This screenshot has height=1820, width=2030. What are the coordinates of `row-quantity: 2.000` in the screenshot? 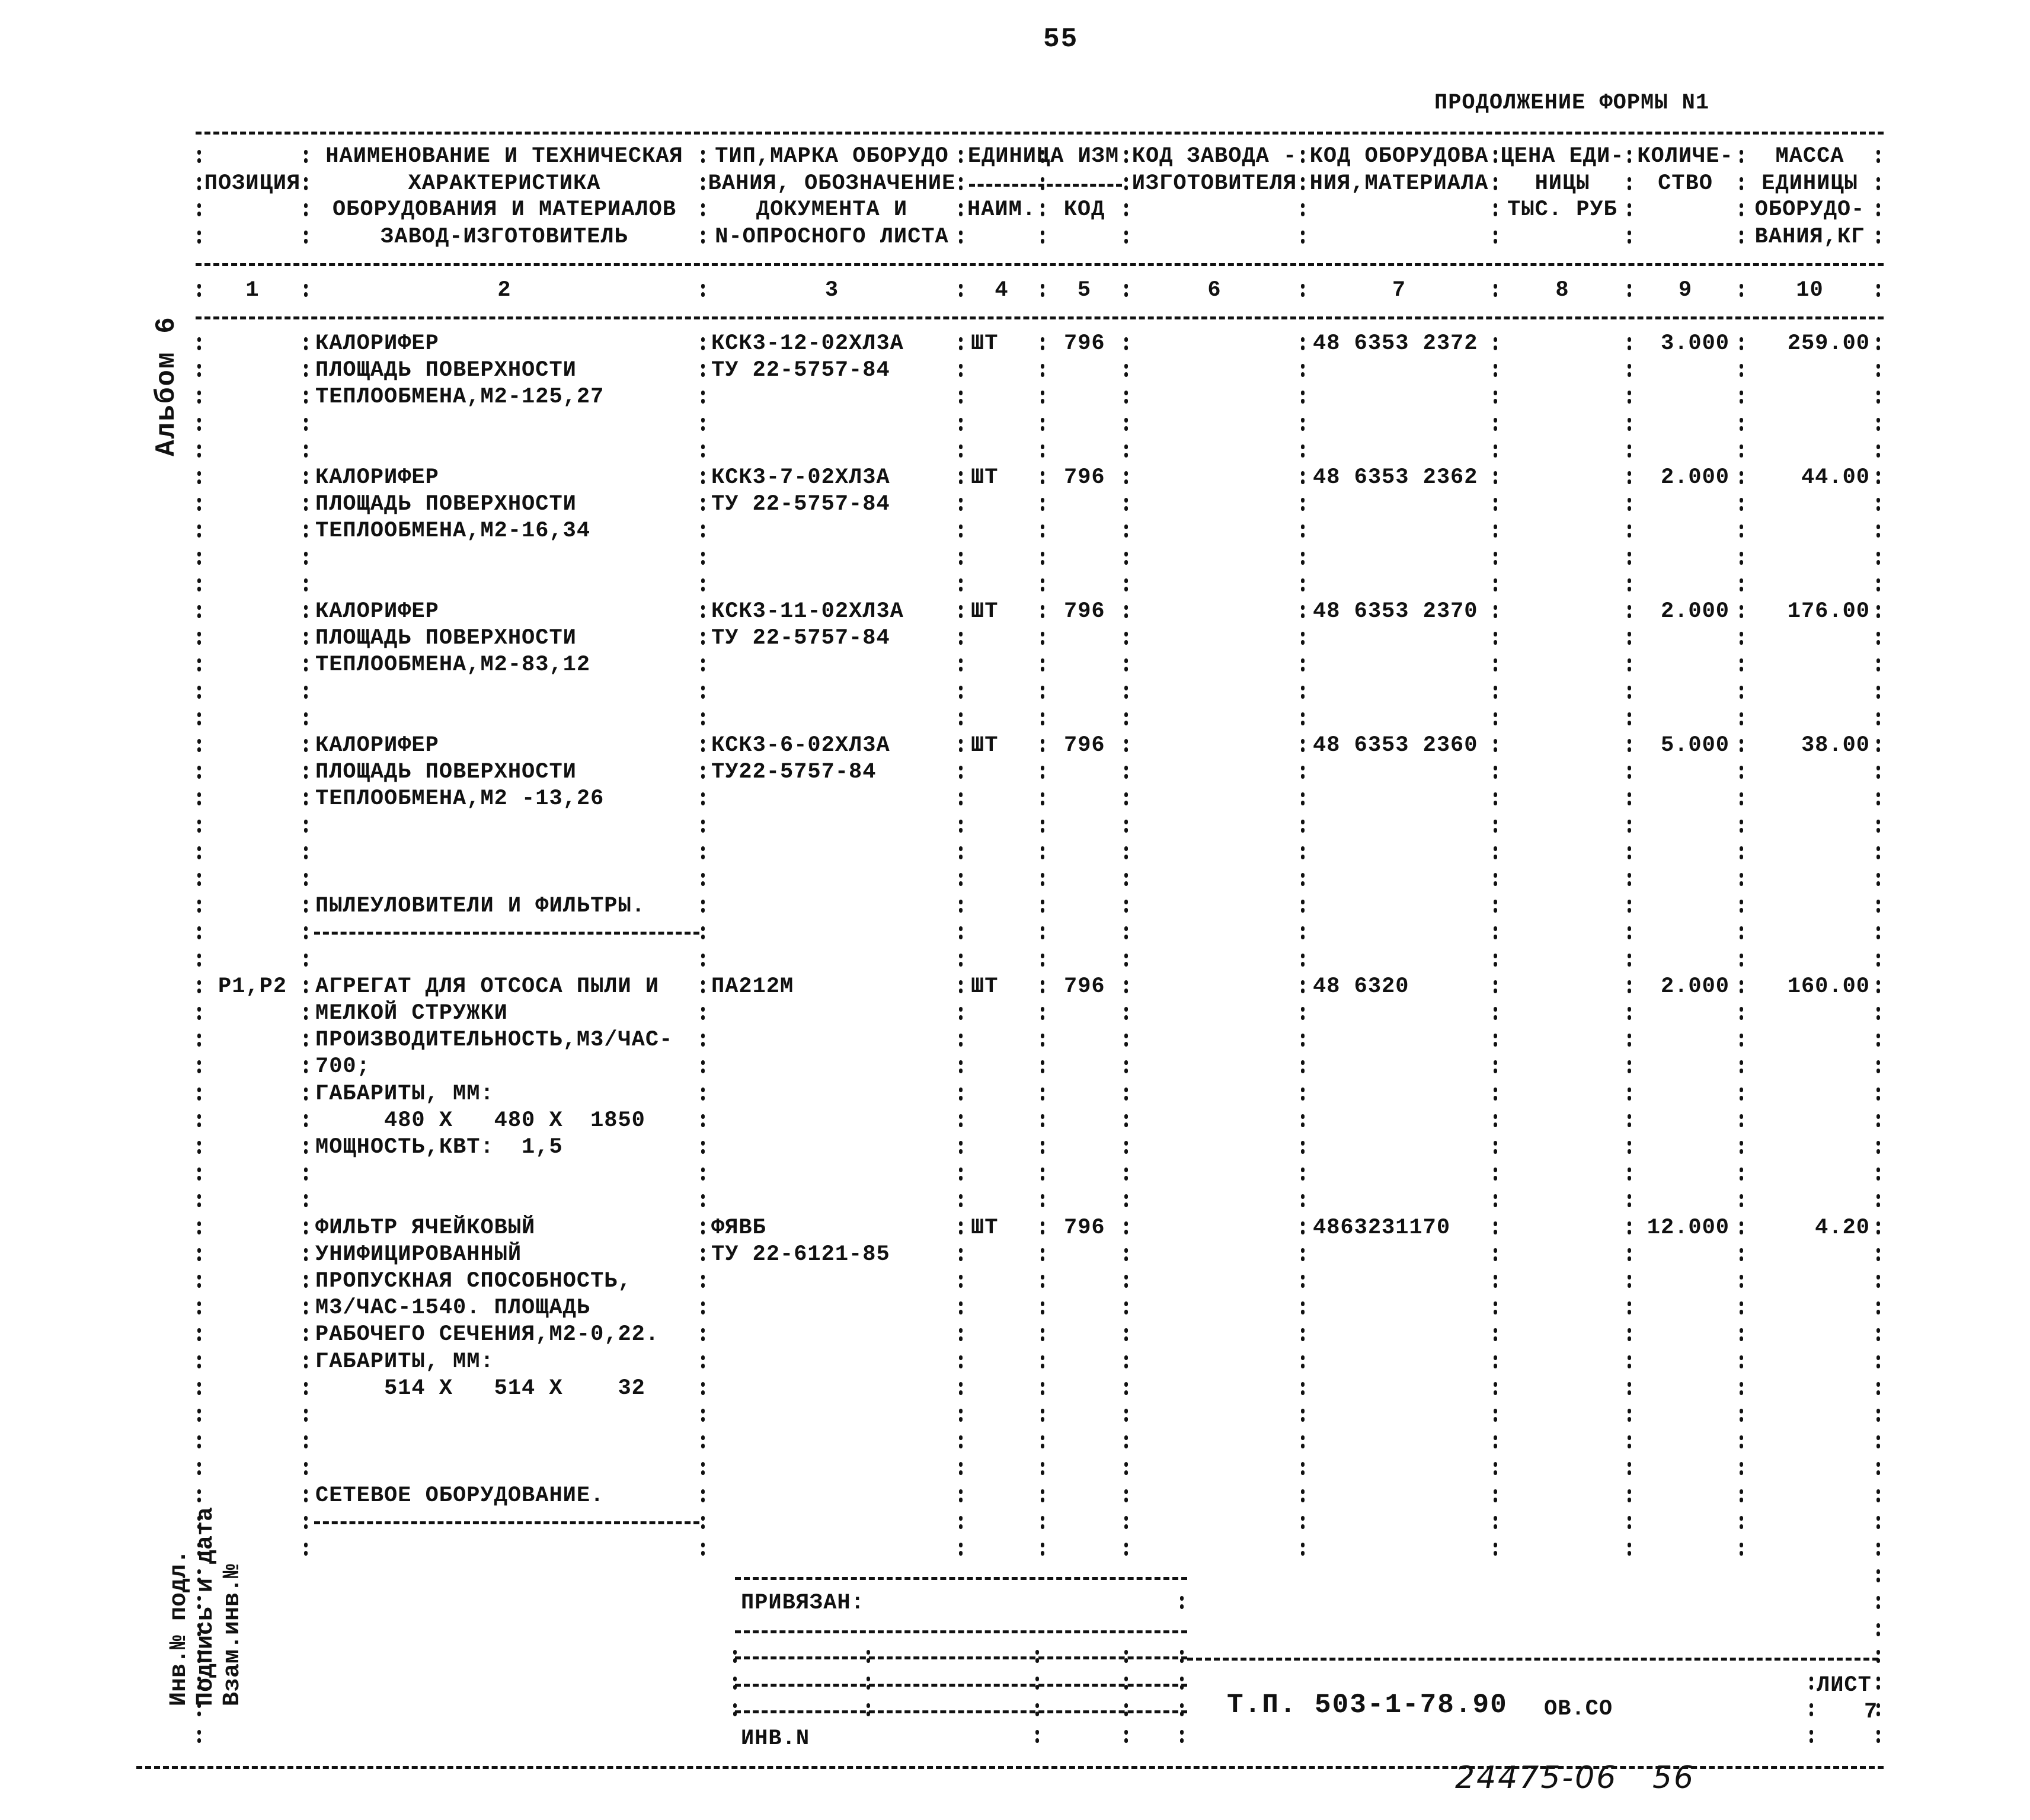 It's located at (1695, 986).